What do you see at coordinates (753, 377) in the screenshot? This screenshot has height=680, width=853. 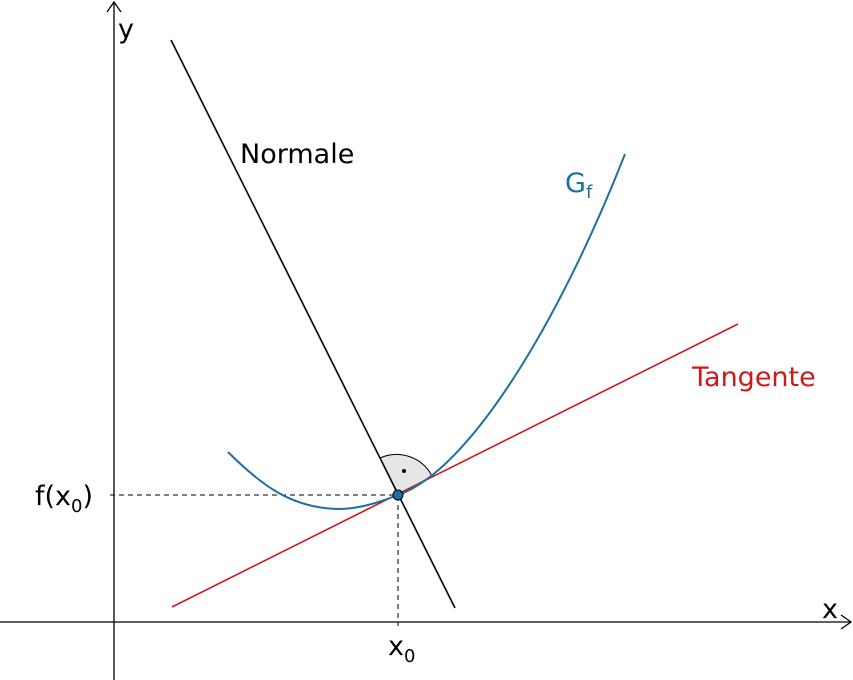 I see `tangent-label: Tangente` at bounding box center [753, 377].